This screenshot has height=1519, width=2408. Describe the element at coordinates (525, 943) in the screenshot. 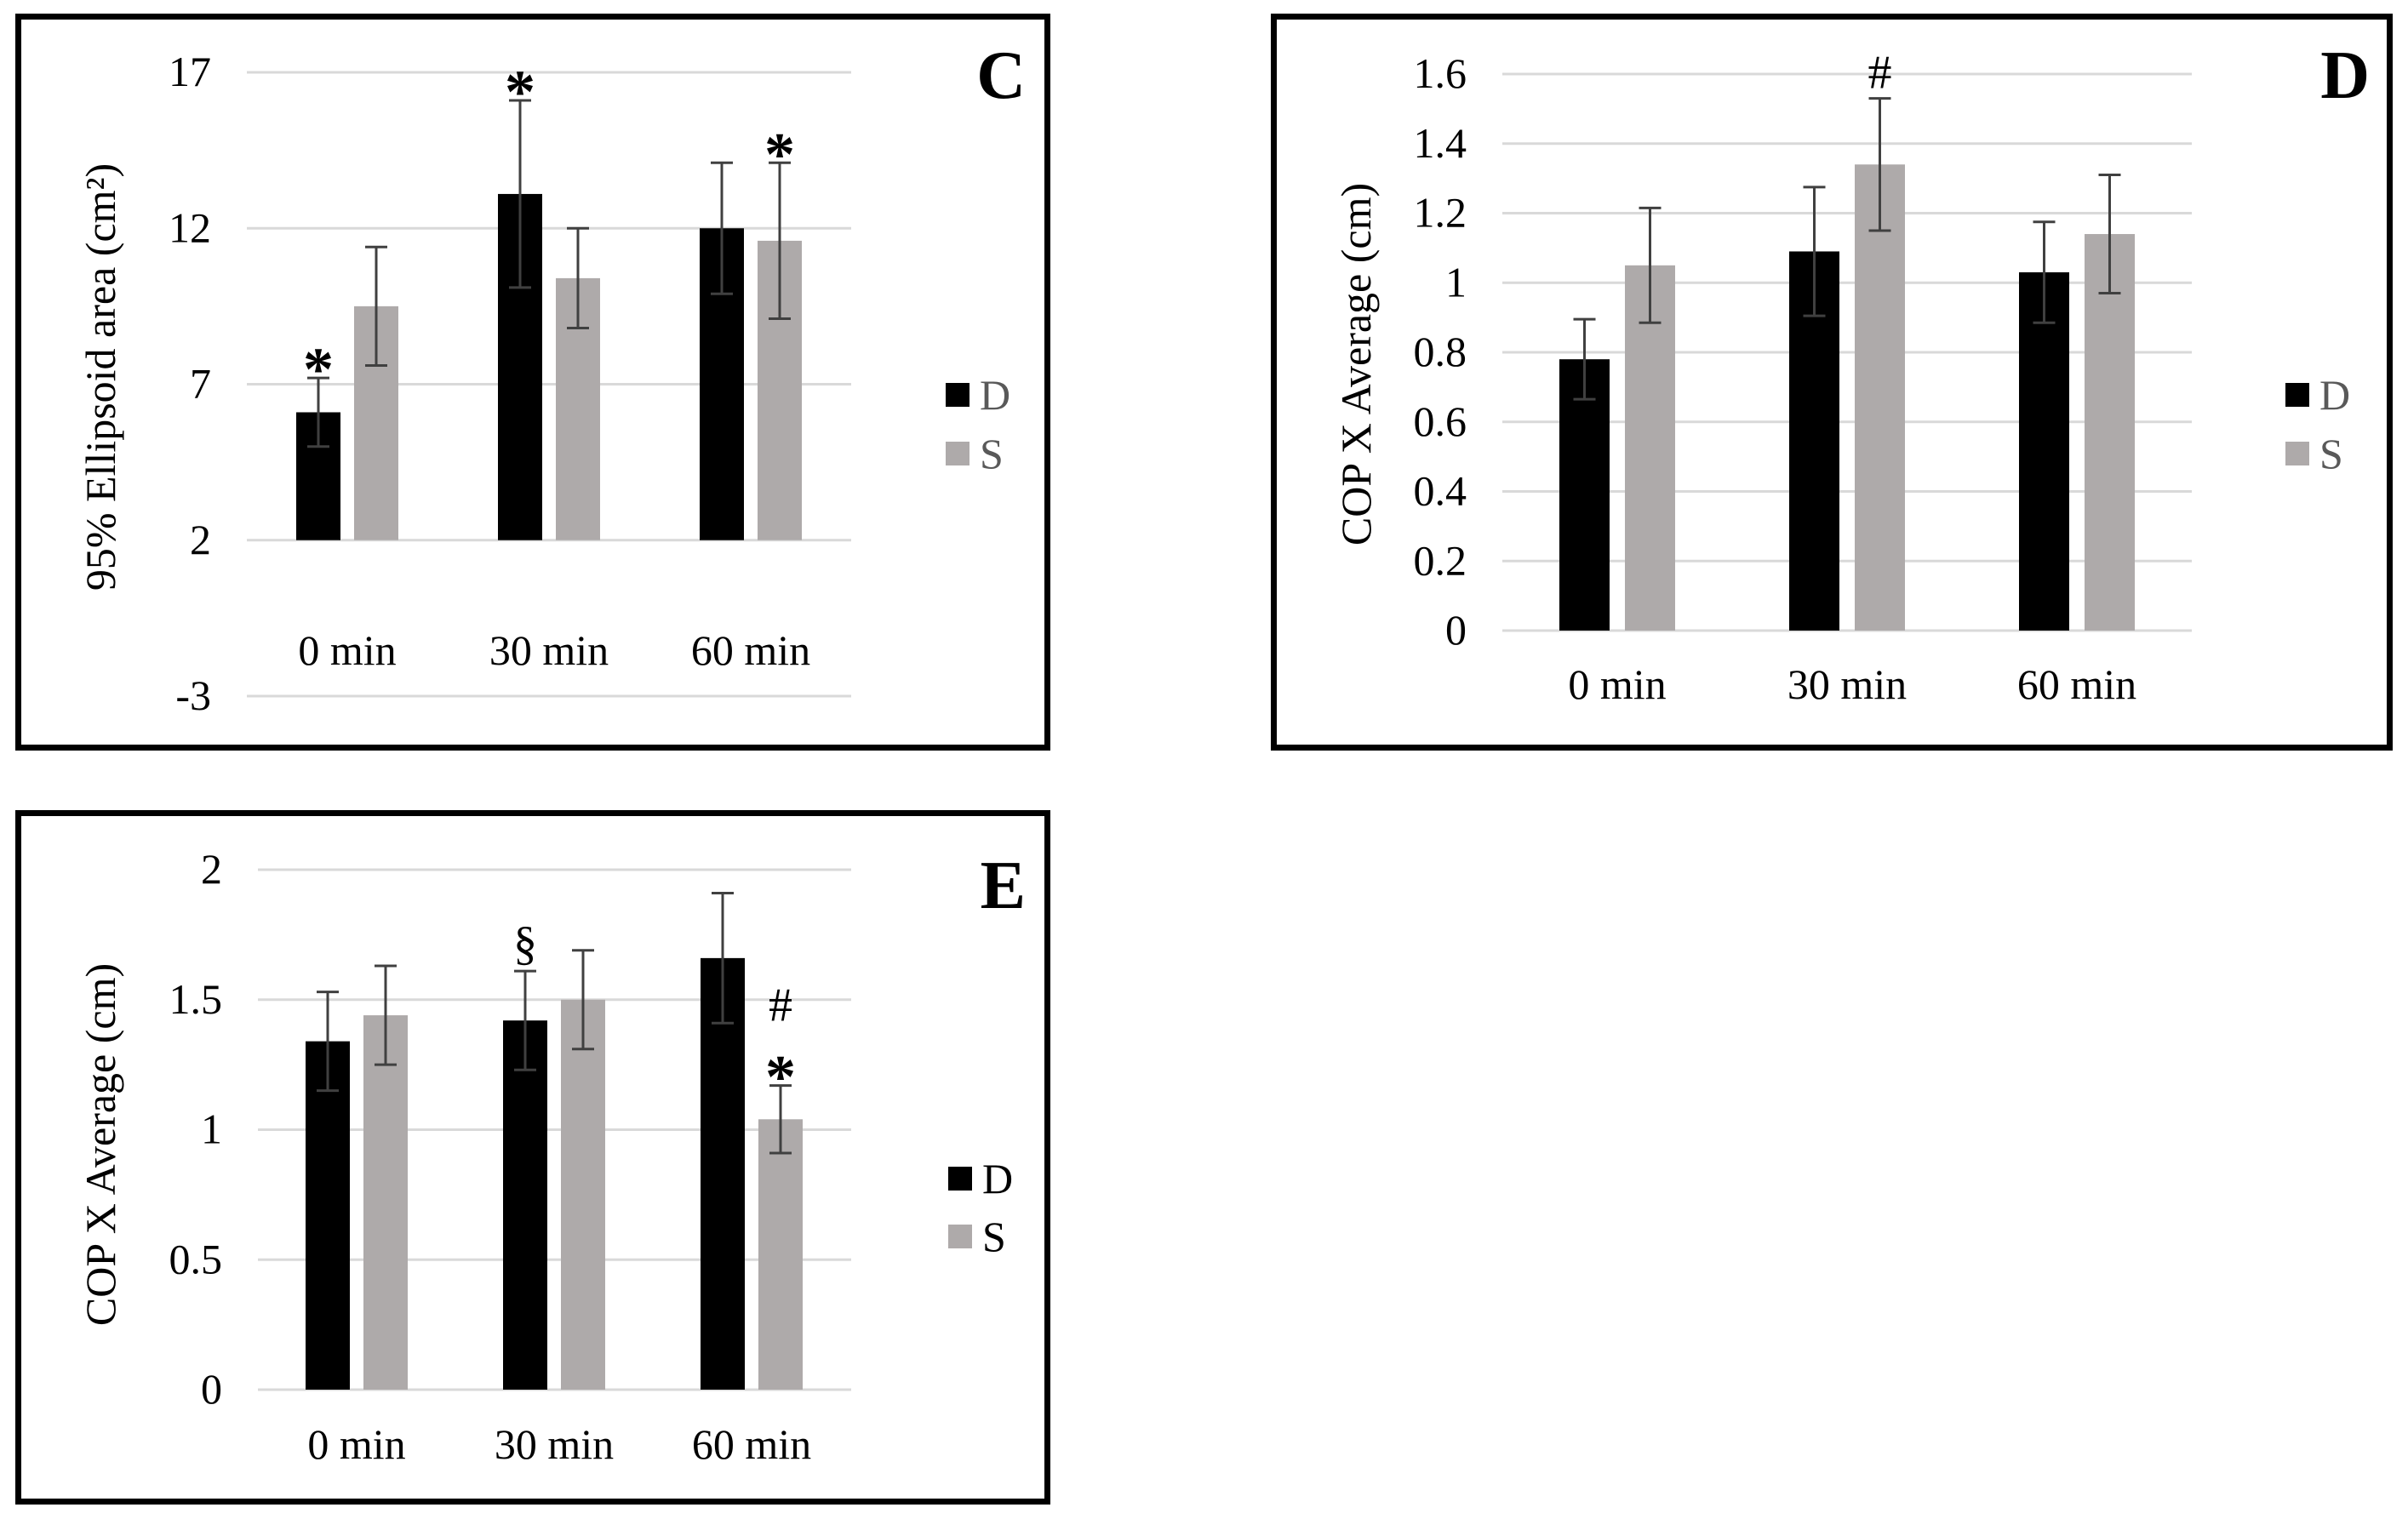

I see `significance-marker: §` at that location.